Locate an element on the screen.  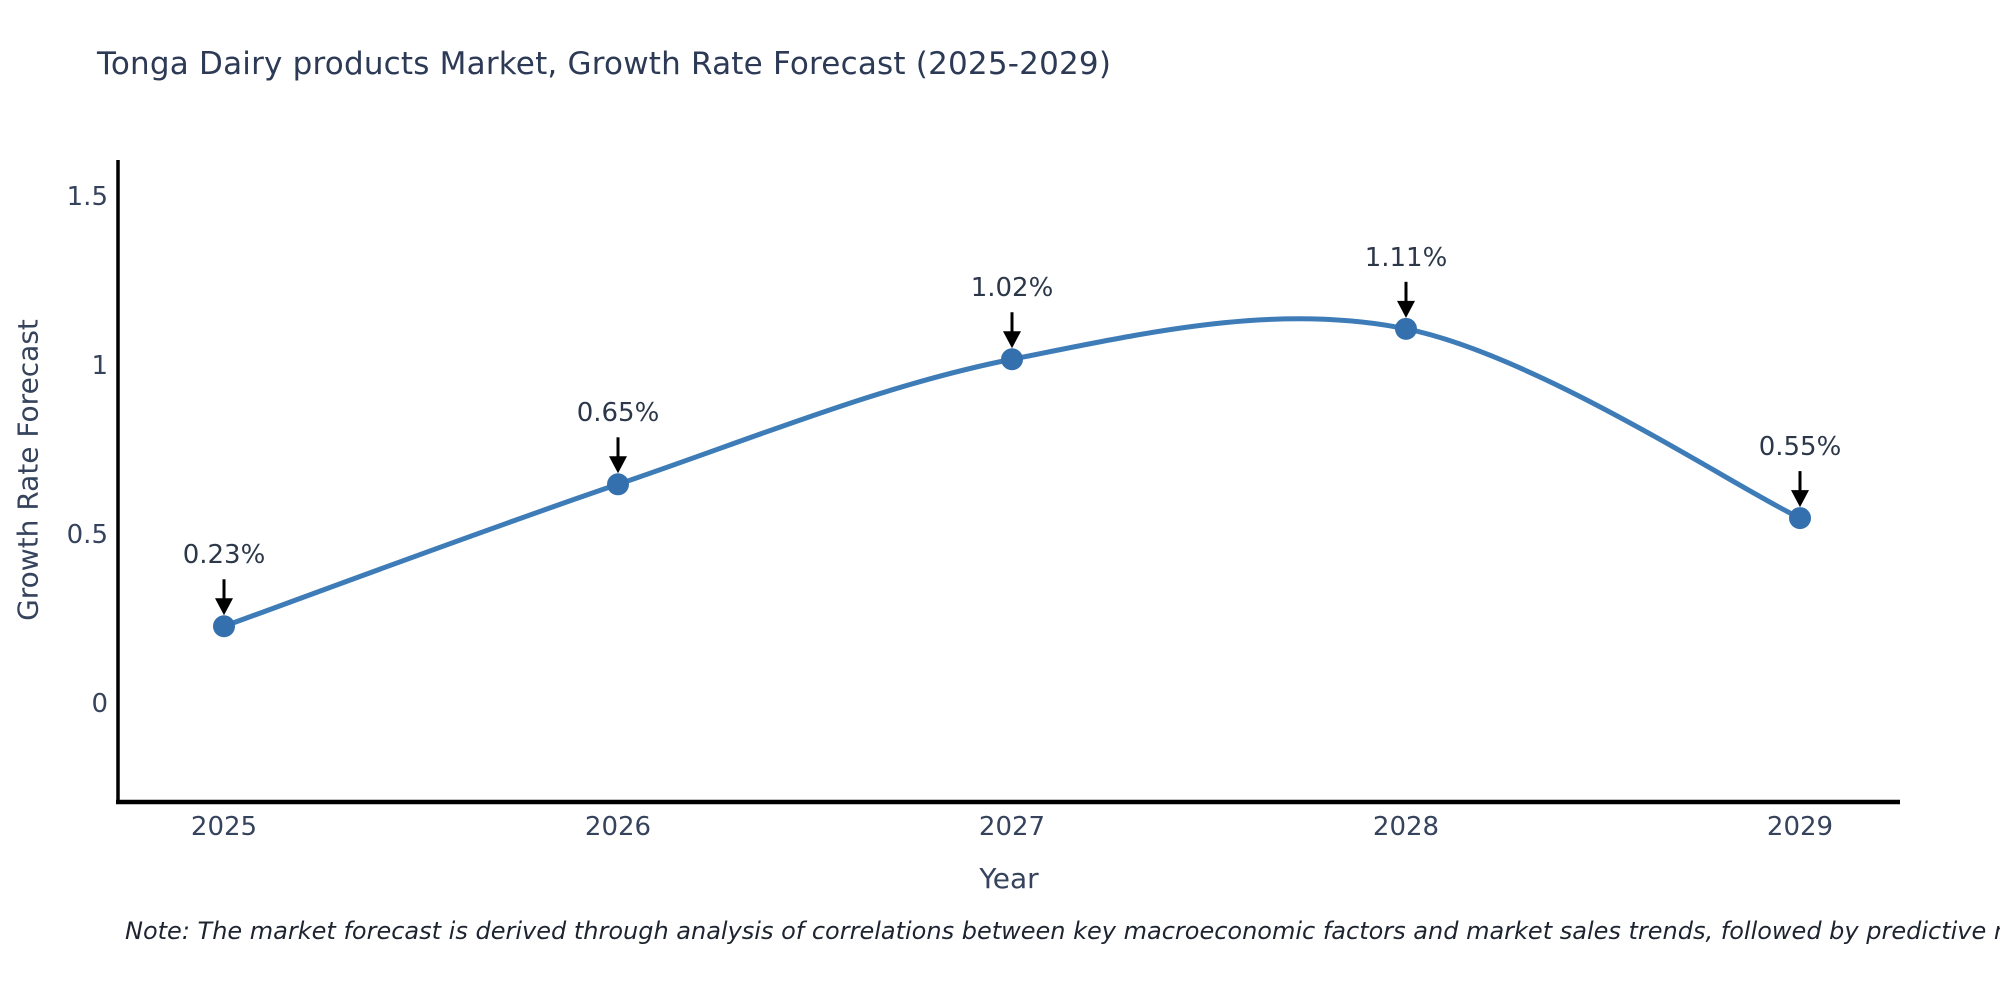
x-tick-label: 2029 is located at coordinates (1800, 827).